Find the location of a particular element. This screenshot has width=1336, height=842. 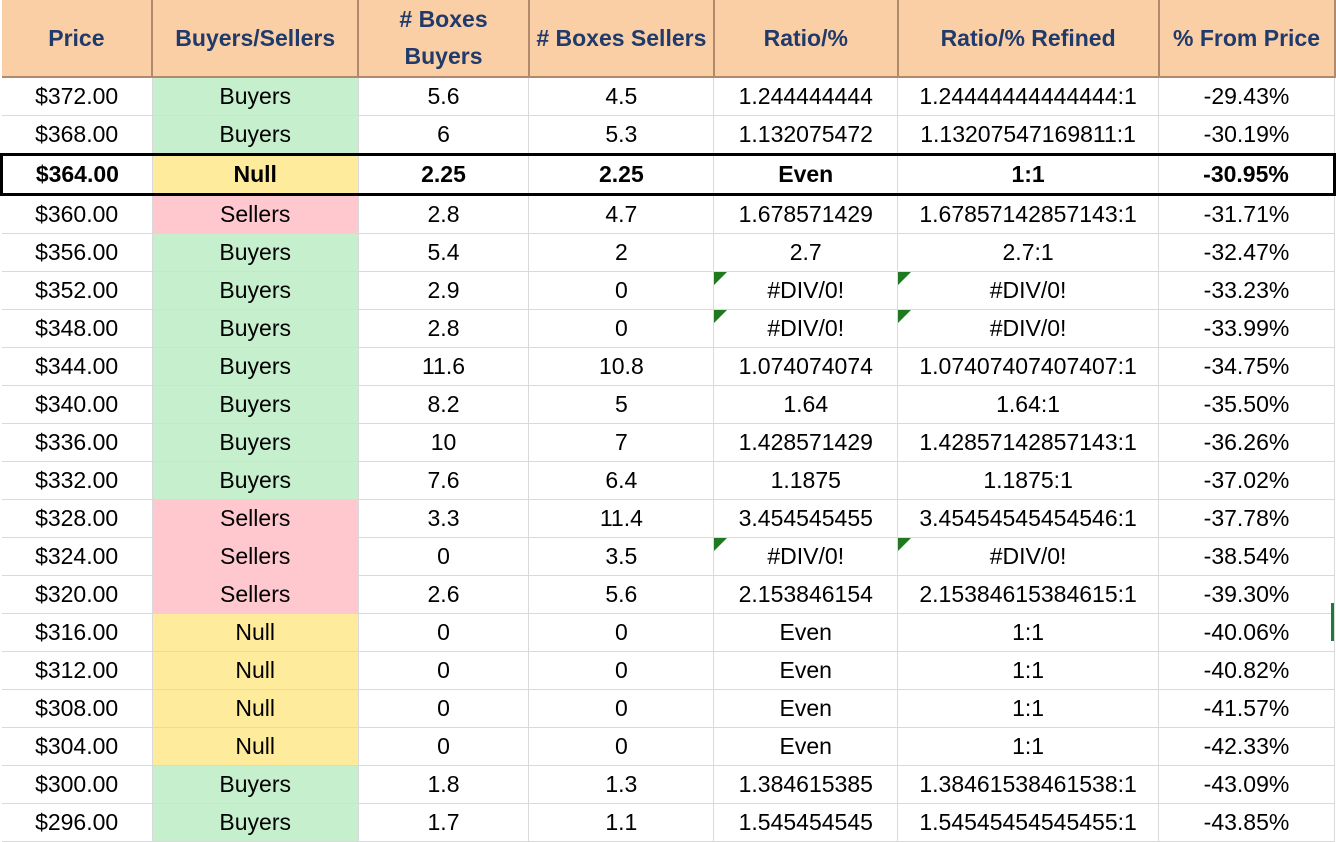

cell-ratio-refined: 1.13207547169811:1 is located at coordinates (1028, 135).